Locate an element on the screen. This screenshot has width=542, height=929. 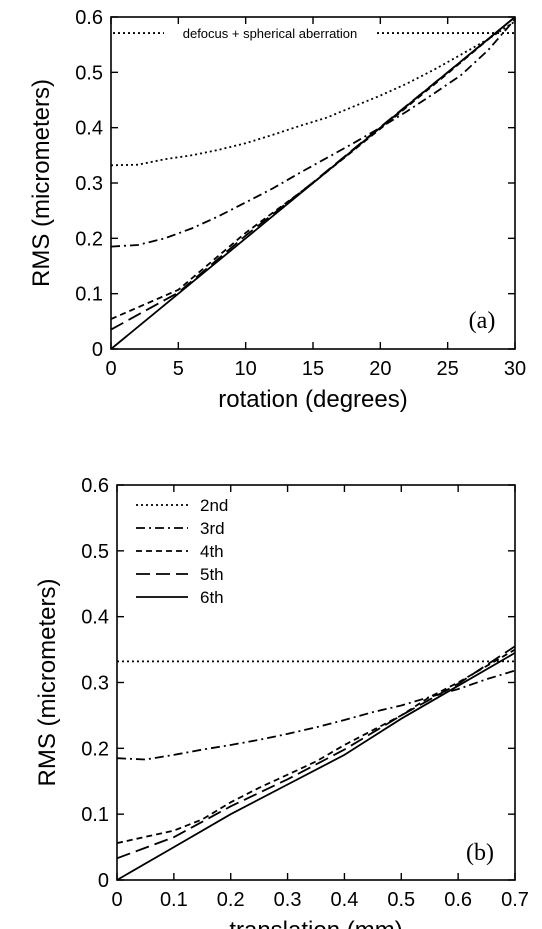
x-axis-title: translation (mm) is located at coordinates (315, 923).